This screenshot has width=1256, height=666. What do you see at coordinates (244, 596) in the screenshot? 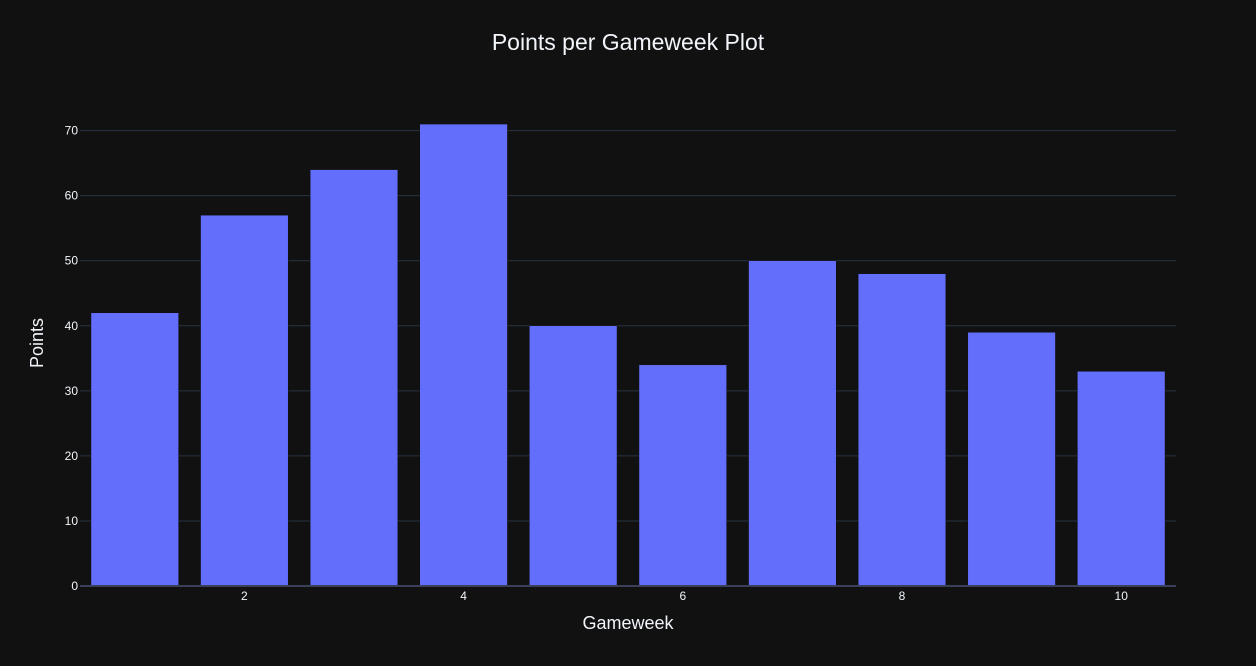
I see `x-tick-label: 2` at bounding box center [244, 596].